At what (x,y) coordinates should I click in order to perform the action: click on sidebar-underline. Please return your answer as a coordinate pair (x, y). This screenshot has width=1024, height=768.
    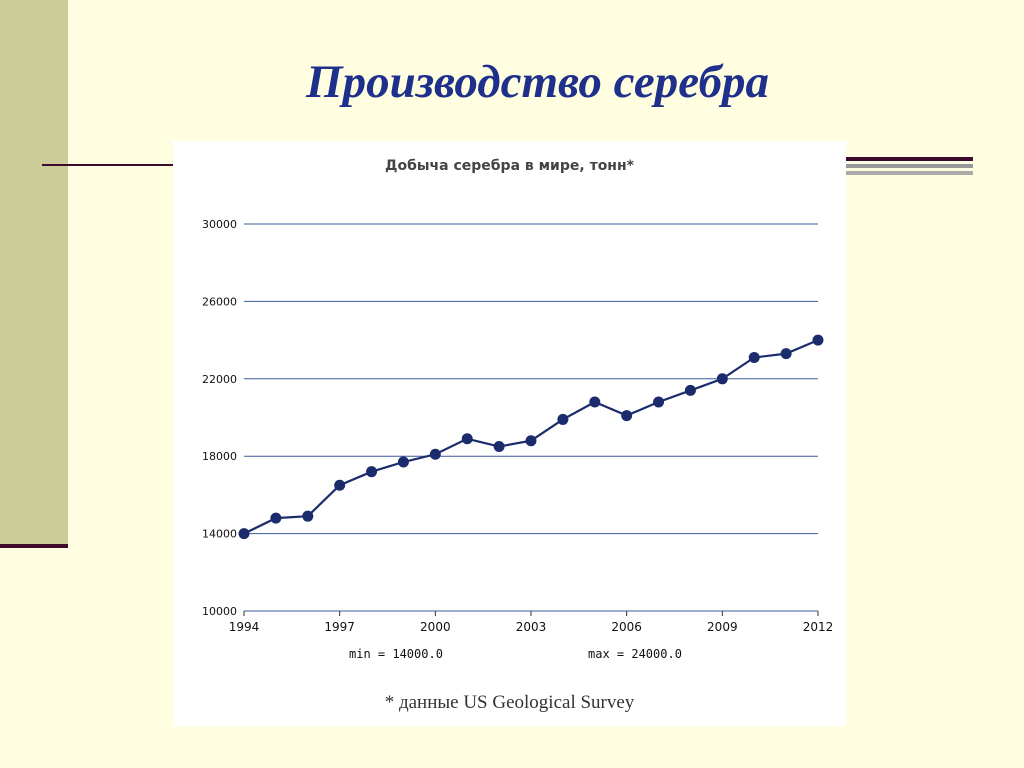
    Looking at the image, I should click on (34, 546).